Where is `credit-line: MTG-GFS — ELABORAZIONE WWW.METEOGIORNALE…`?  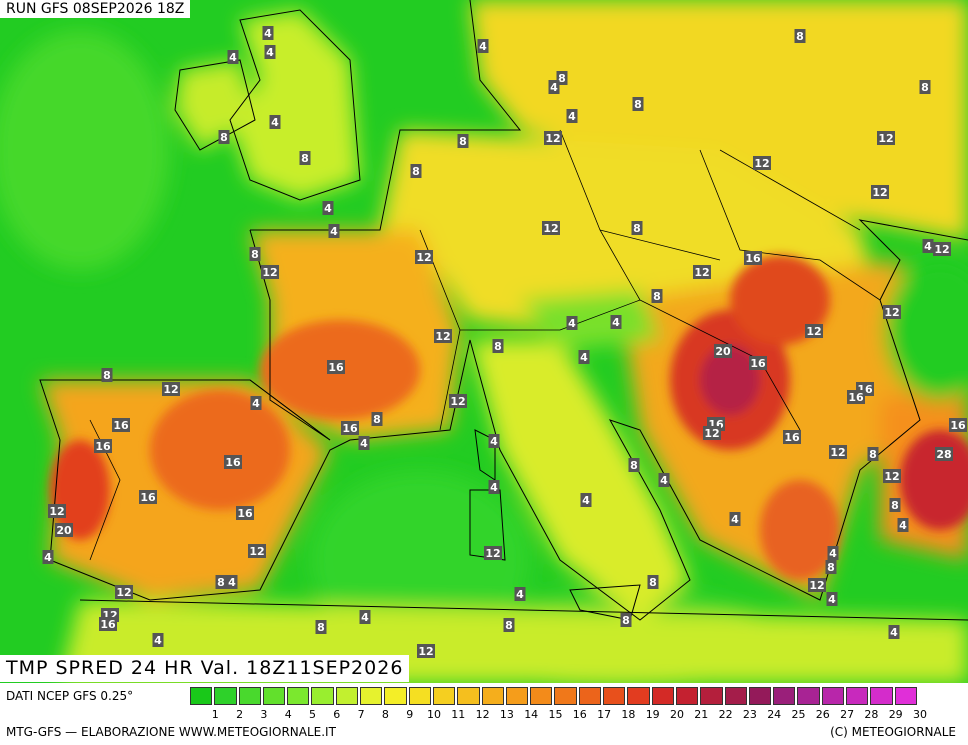
credit-line: MTG-GFS — ELABORAZIONE WWW.METEOGIORNALE… is located at coordinates (171, 732).